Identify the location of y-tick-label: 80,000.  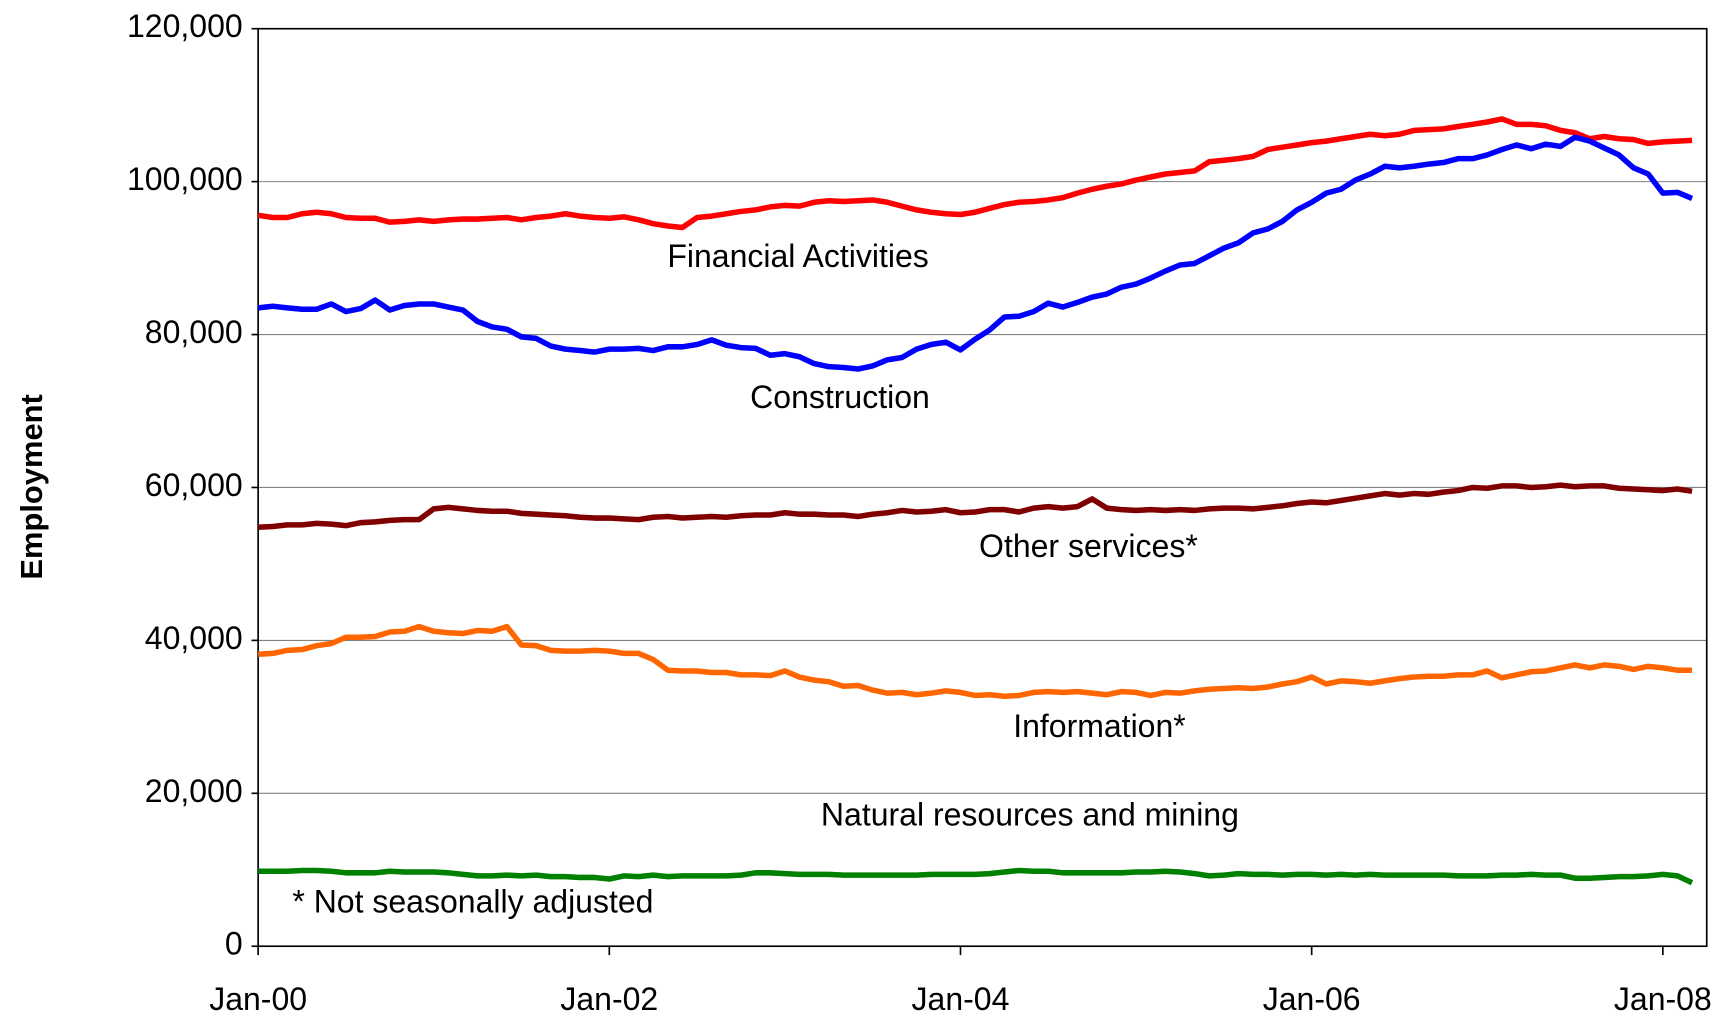
(194, 332).